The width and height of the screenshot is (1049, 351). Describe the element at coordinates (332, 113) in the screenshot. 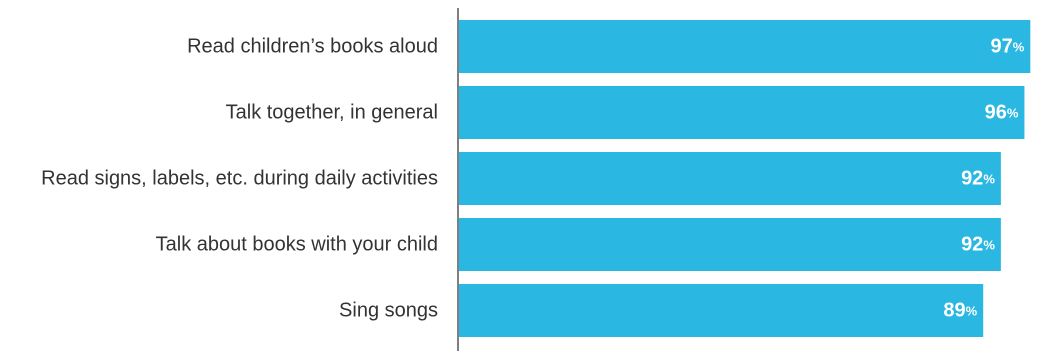

I see `category-label-2: Talk together, in general` at that location.